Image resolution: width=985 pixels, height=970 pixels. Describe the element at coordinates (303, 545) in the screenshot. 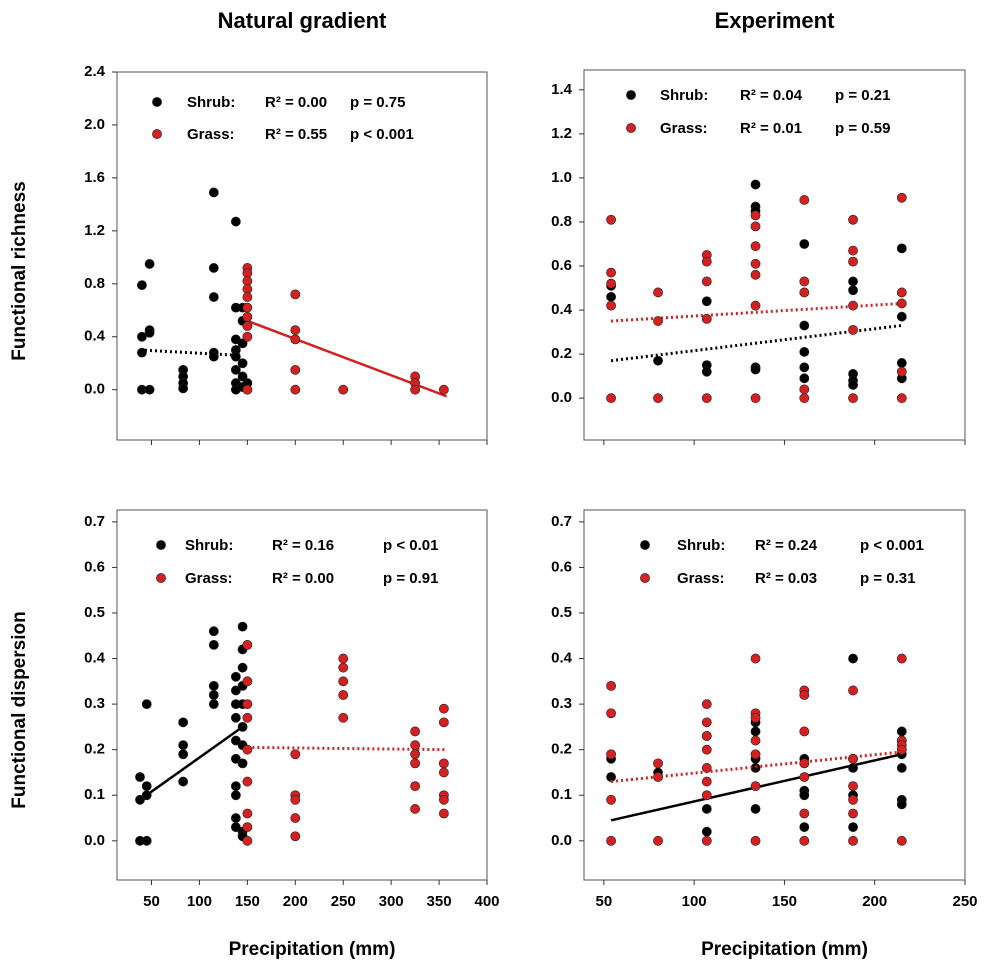

I see `r2-stat: R² = 0.16` at that location.